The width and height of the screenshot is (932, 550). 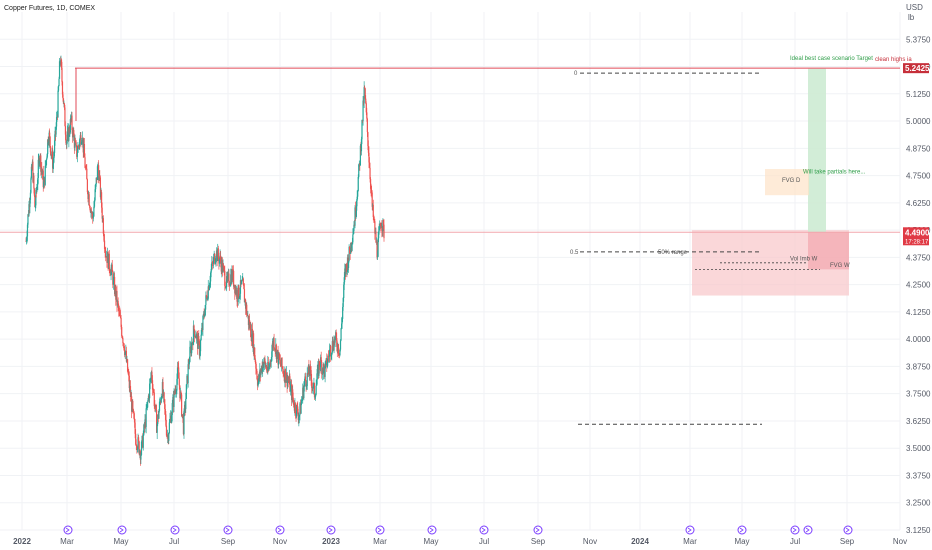 What do you see at coordinates (918, 148) in the screenshot?
I see `y-tick-label: 4.8750` at bounding box center [918, 148].